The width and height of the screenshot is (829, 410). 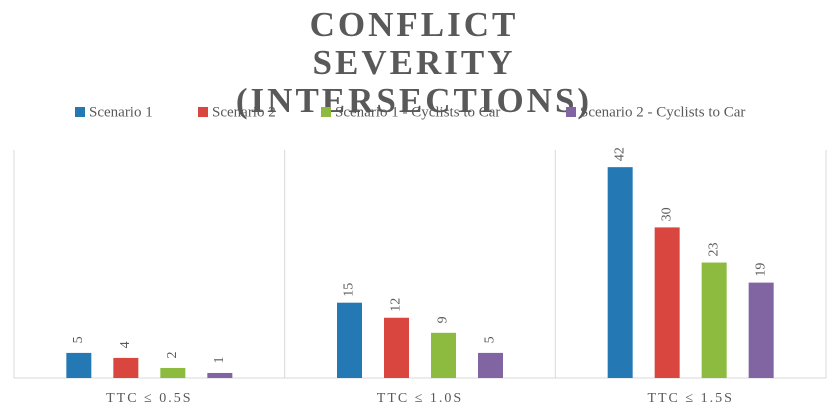 What do you see at coordinates (619, 154) in the screenshot?
I see `value-label: 42` at bounding box center [619, 154].